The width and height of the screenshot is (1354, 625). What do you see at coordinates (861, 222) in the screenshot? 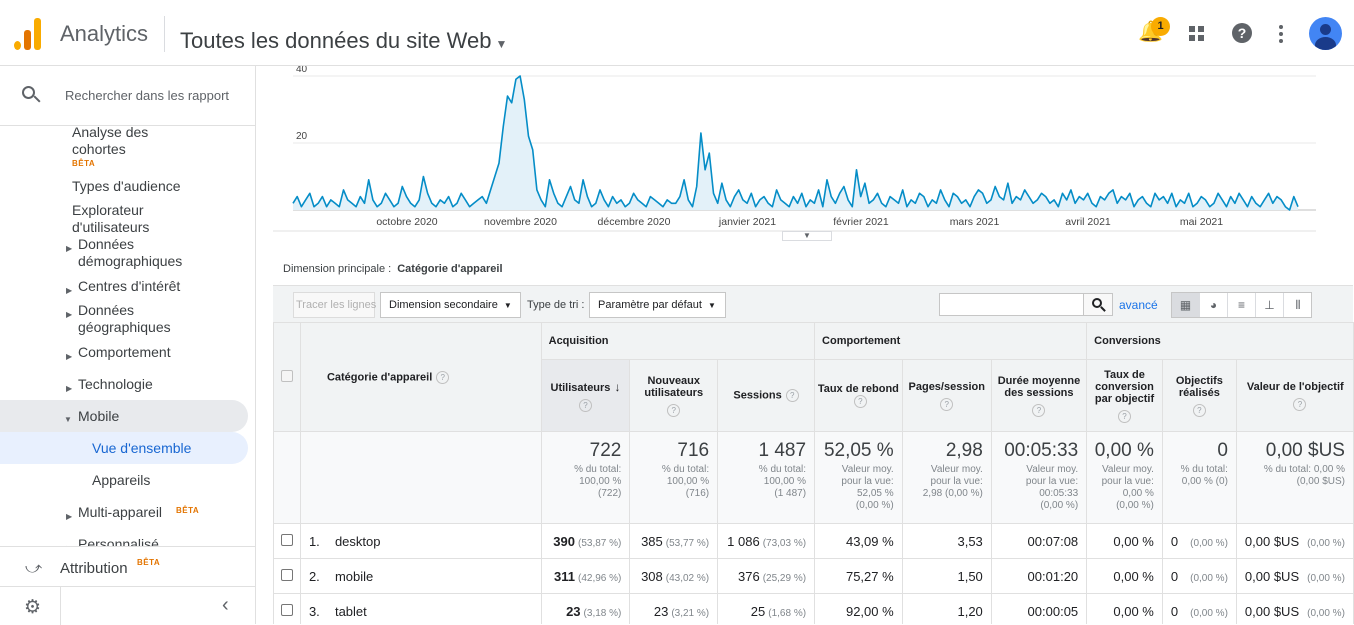
I see `x-tick-label: février 2021` at bounding box center [861, 222].